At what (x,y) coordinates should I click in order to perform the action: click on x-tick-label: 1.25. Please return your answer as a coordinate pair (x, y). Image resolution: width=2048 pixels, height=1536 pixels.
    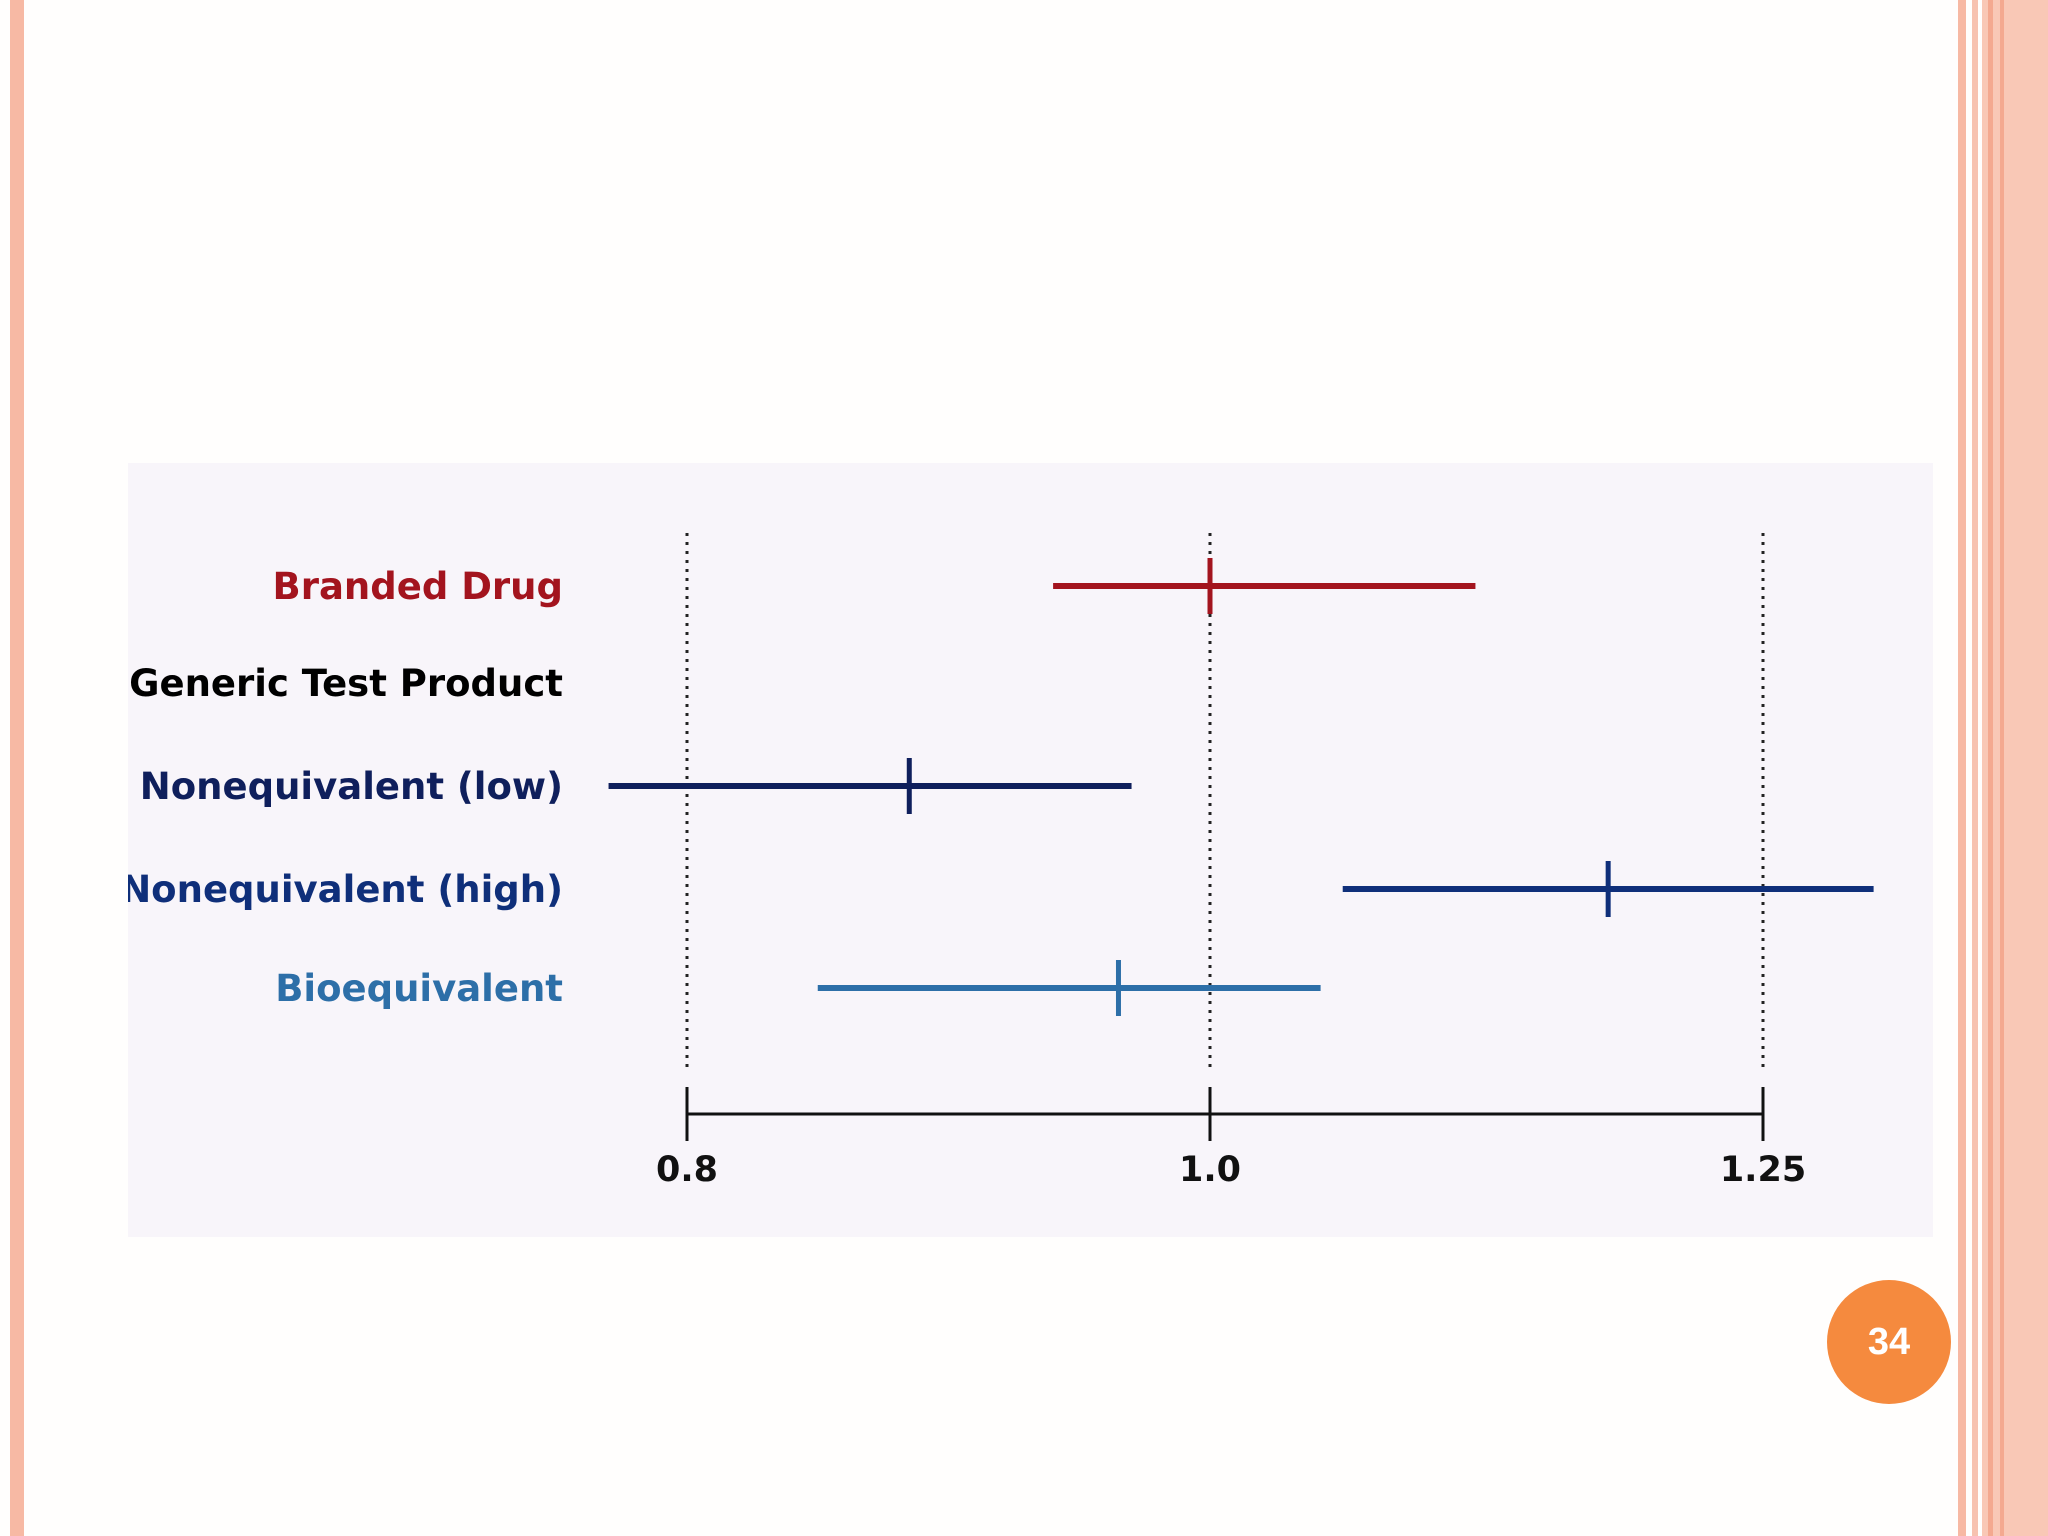
    Looking at the image, I should click on (1763, 1170).